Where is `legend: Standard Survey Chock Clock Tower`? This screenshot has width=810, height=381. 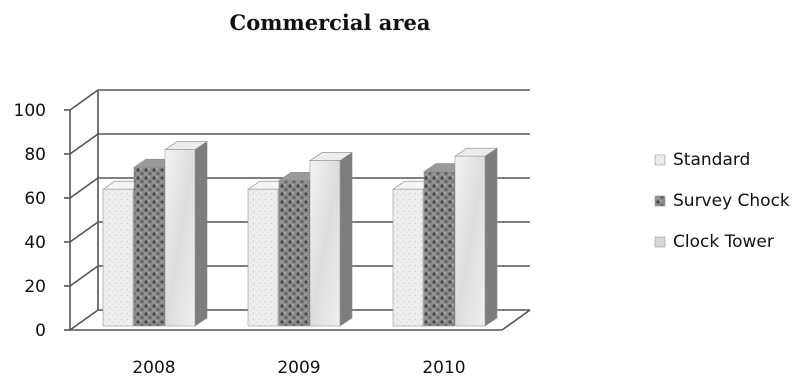 legend: Standard Survey Chock Clock Tower is located at coordinates (722, 201).